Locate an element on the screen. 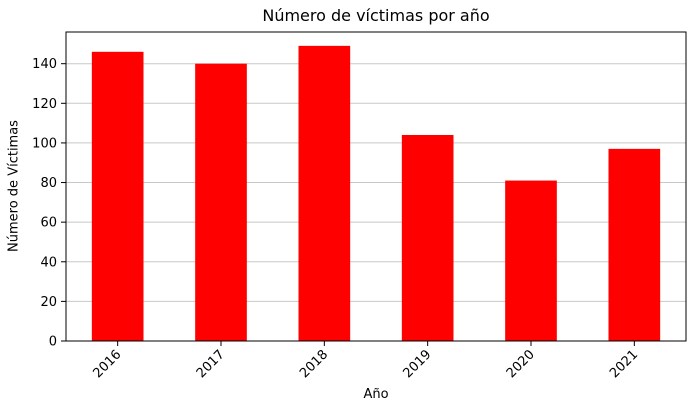 The height and width of the screenshot is (414, 695). chart-title: Número de víctimas por año is located at coordinates (376, 15).